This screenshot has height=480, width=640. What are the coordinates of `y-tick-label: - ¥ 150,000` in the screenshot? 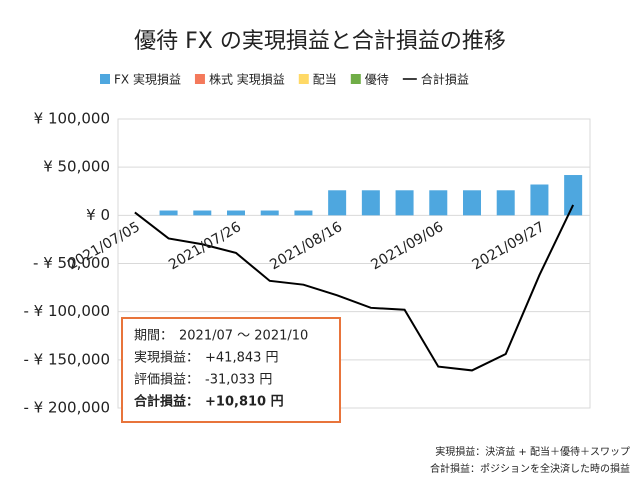 It's located at (66, 359).